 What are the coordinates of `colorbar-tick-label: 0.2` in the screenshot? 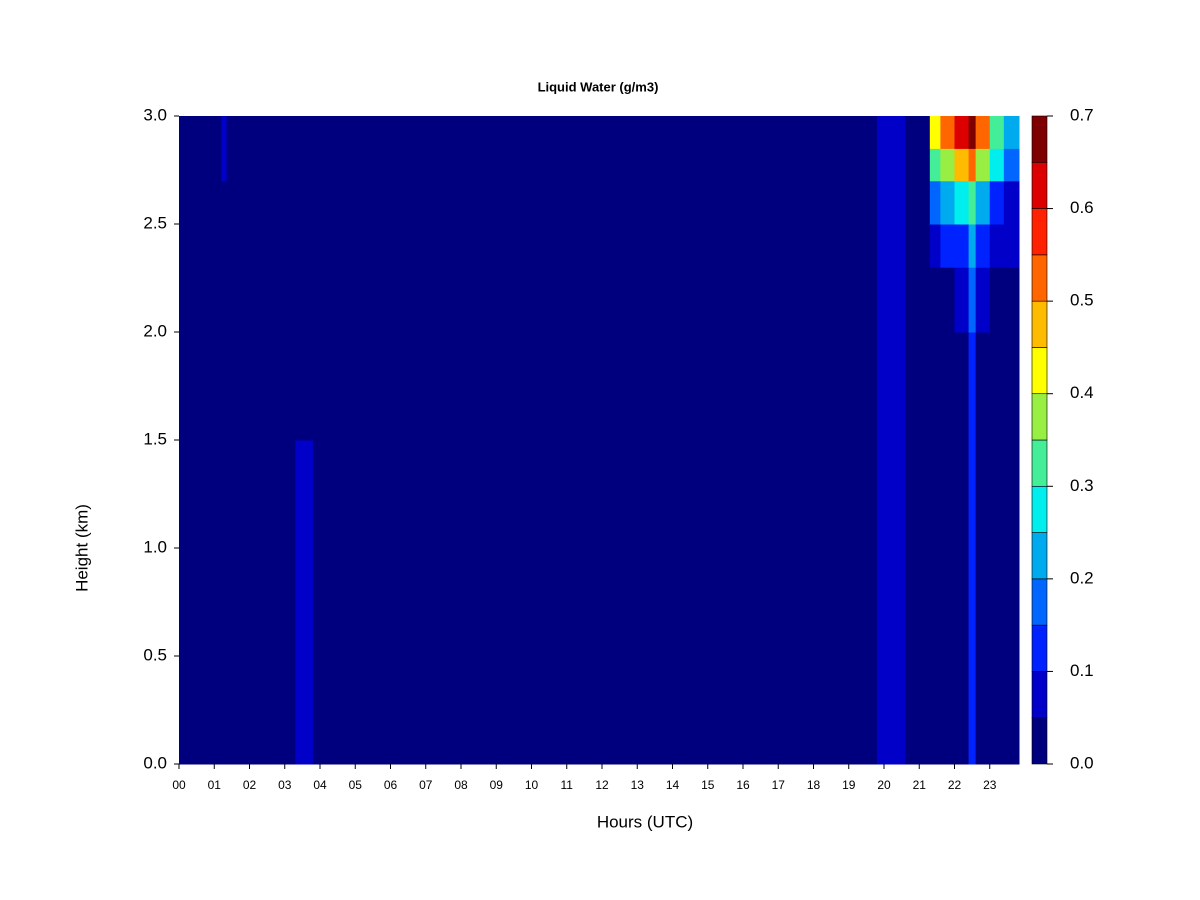 It's located at (1082, 577).